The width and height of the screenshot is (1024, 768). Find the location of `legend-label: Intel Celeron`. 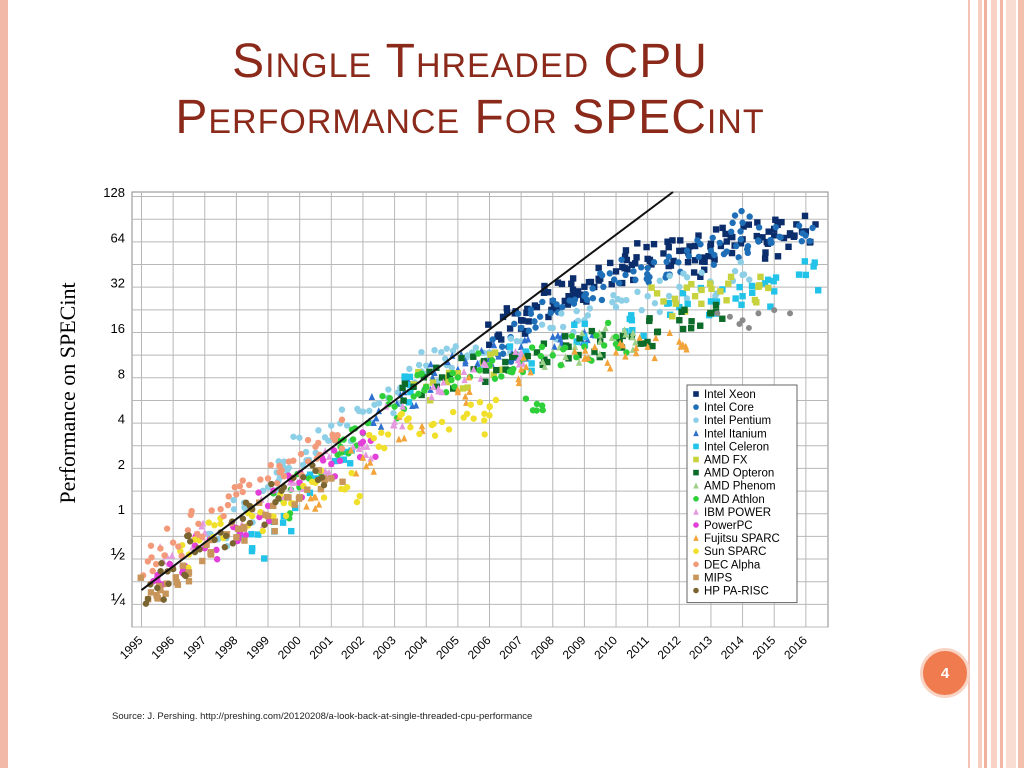

legend-label: Intel Celeron is located at coordinates (736, 447).